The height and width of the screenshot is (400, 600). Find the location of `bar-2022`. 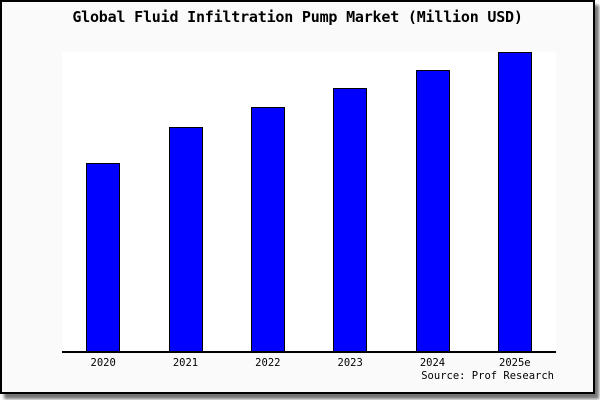

bar-2022 is located at coordinates (267, 229).